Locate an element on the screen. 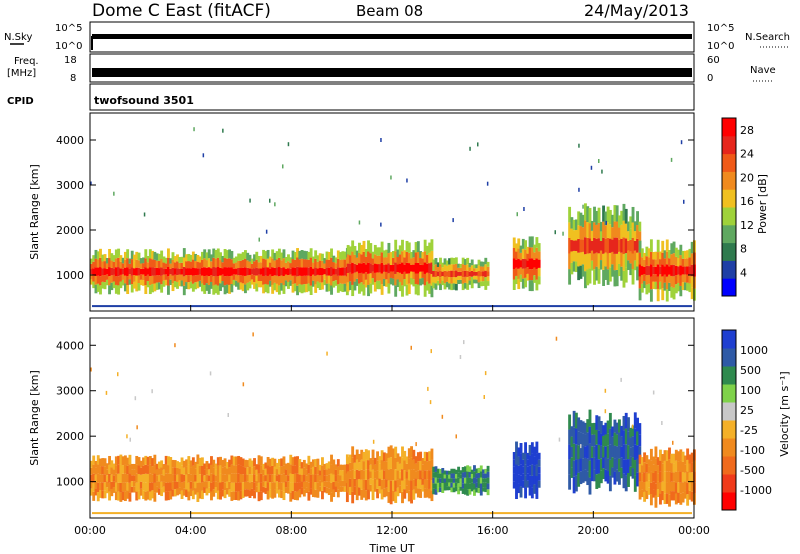  power-scatter-point is located at coordinates (684, 201).